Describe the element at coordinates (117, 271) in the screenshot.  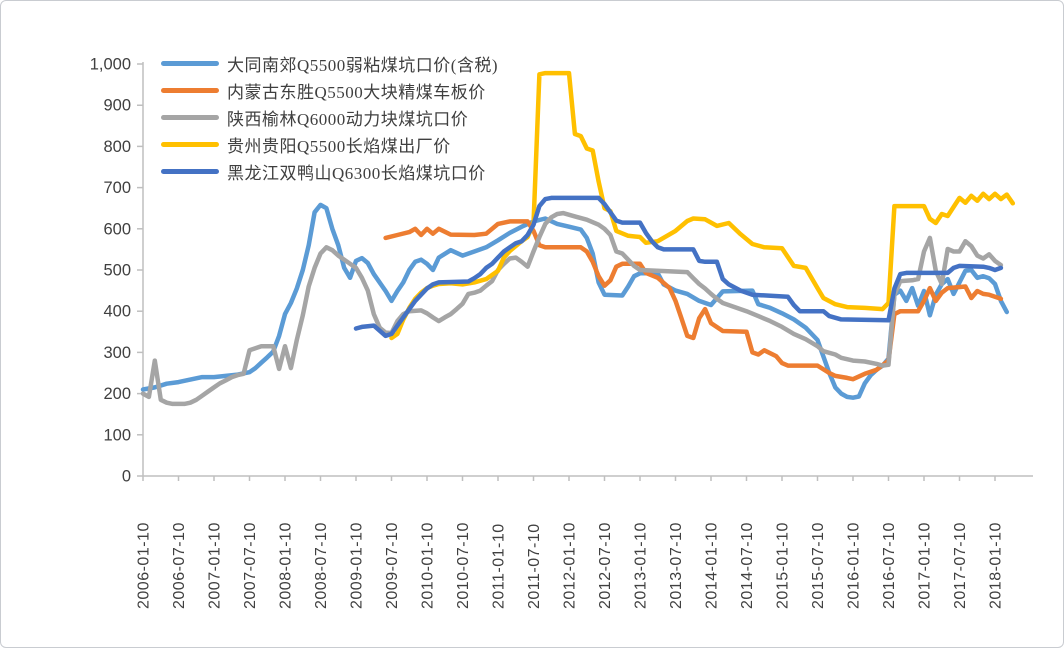
I see `y-axis-label: 500` at that location.